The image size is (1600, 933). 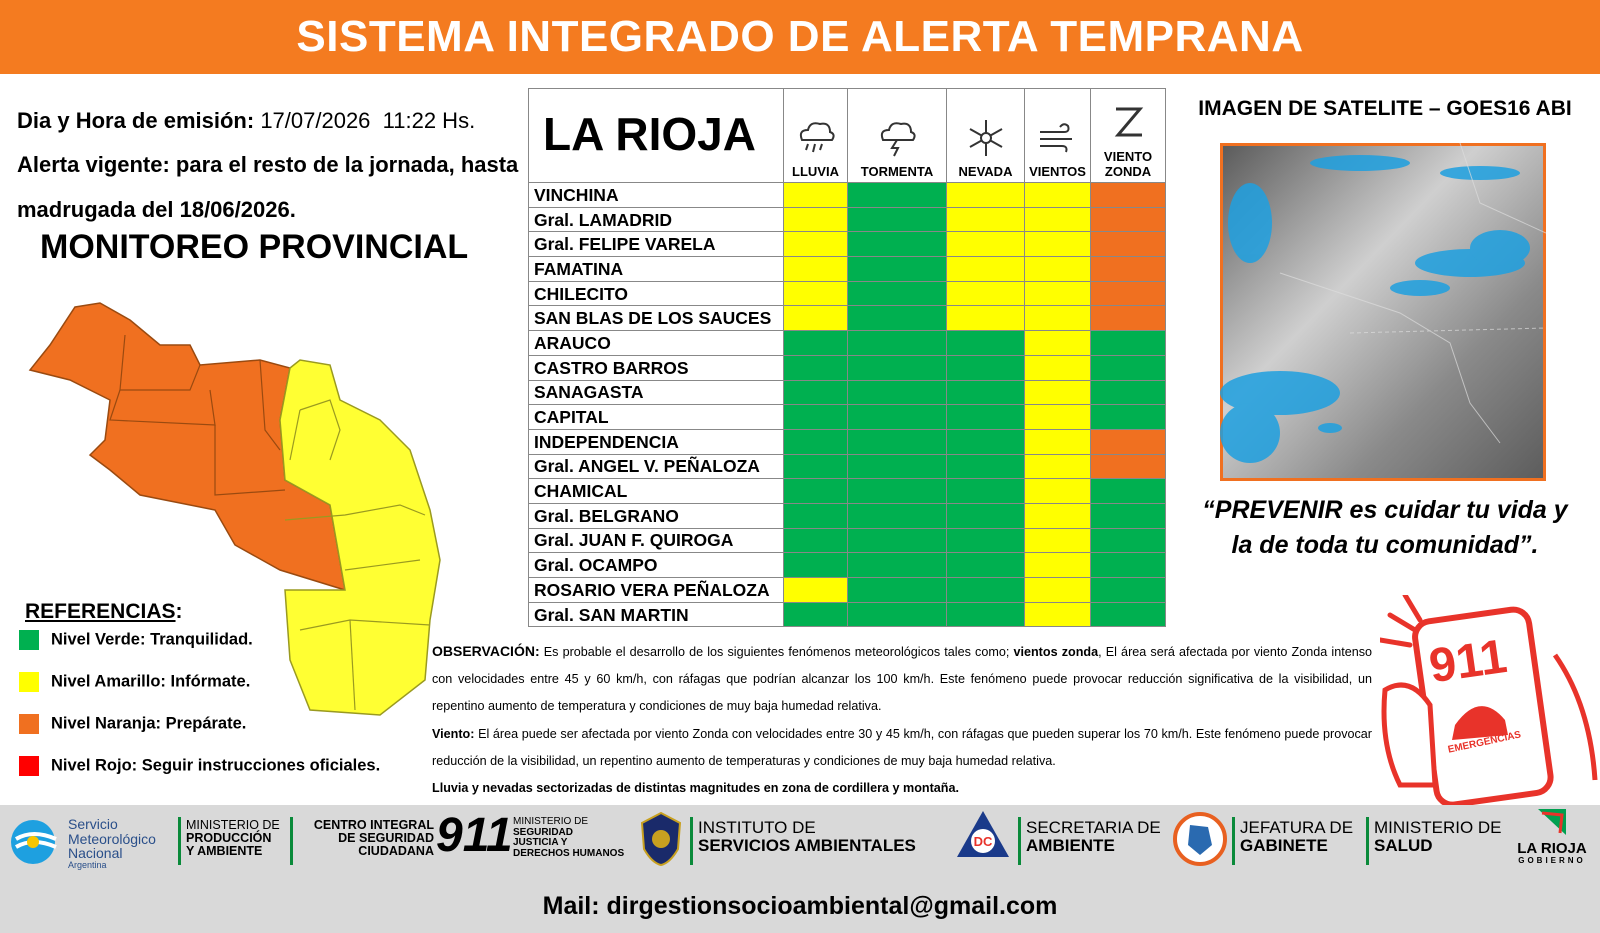 I want to click on logo-text: SECRETARIA DE, so click(x=1093, y=827).